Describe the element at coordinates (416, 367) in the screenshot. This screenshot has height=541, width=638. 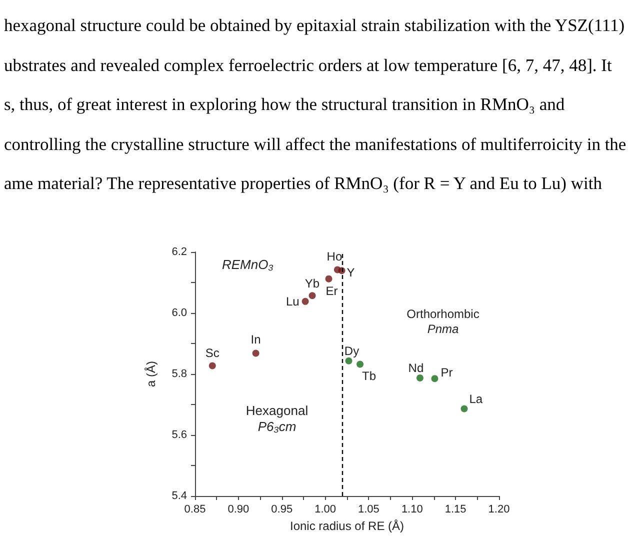
I see `annotation: Nd` at that location.